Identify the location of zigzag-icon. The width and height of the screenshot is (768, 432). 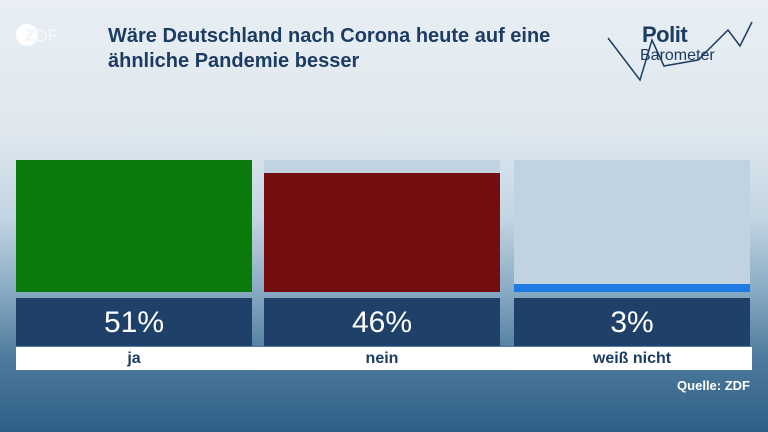
(680, 51).